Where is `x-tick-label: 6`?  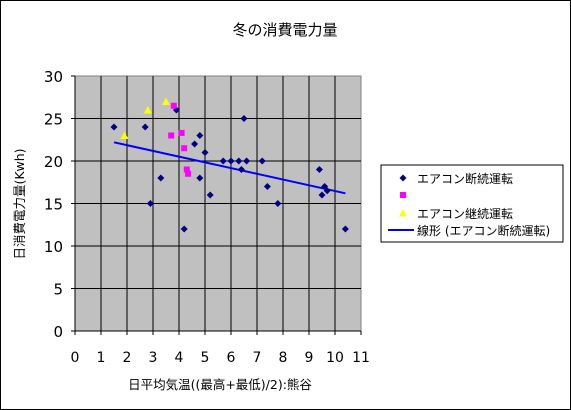 x-tick-label: 6 is located at coordinates (231, 358).